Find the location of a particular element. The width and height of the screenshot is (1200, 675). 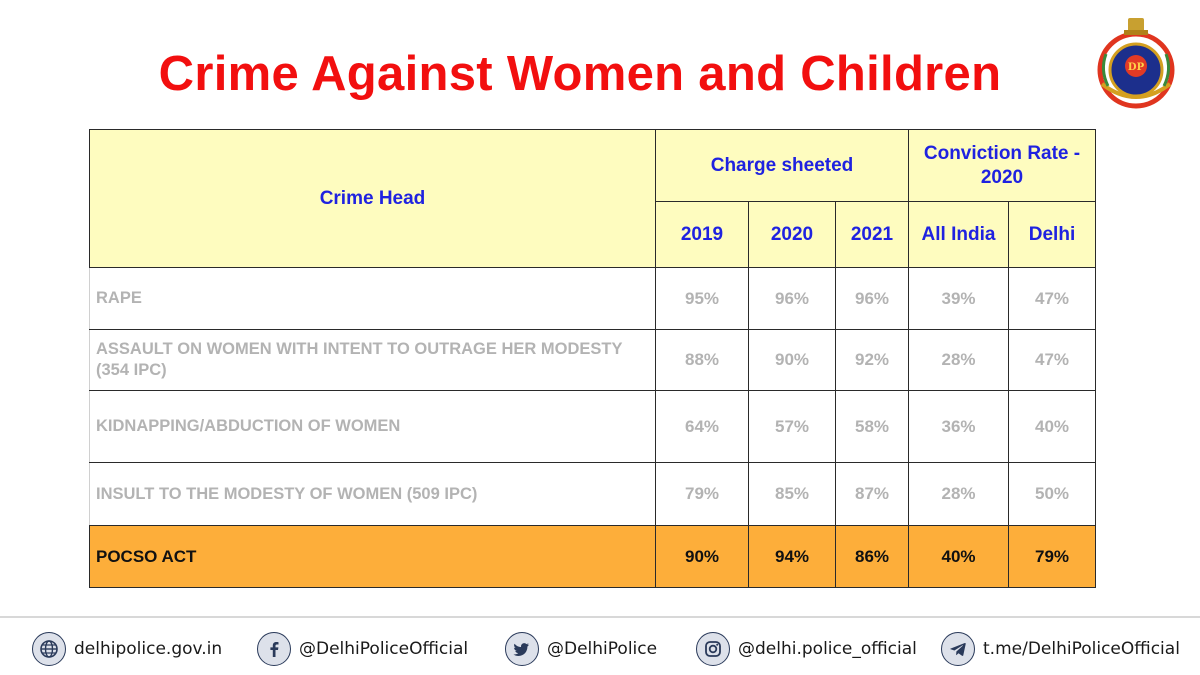

pocso-row: POCSO ACT 90% 94% 86% 40% 79% is located at coordinates (592, 556).